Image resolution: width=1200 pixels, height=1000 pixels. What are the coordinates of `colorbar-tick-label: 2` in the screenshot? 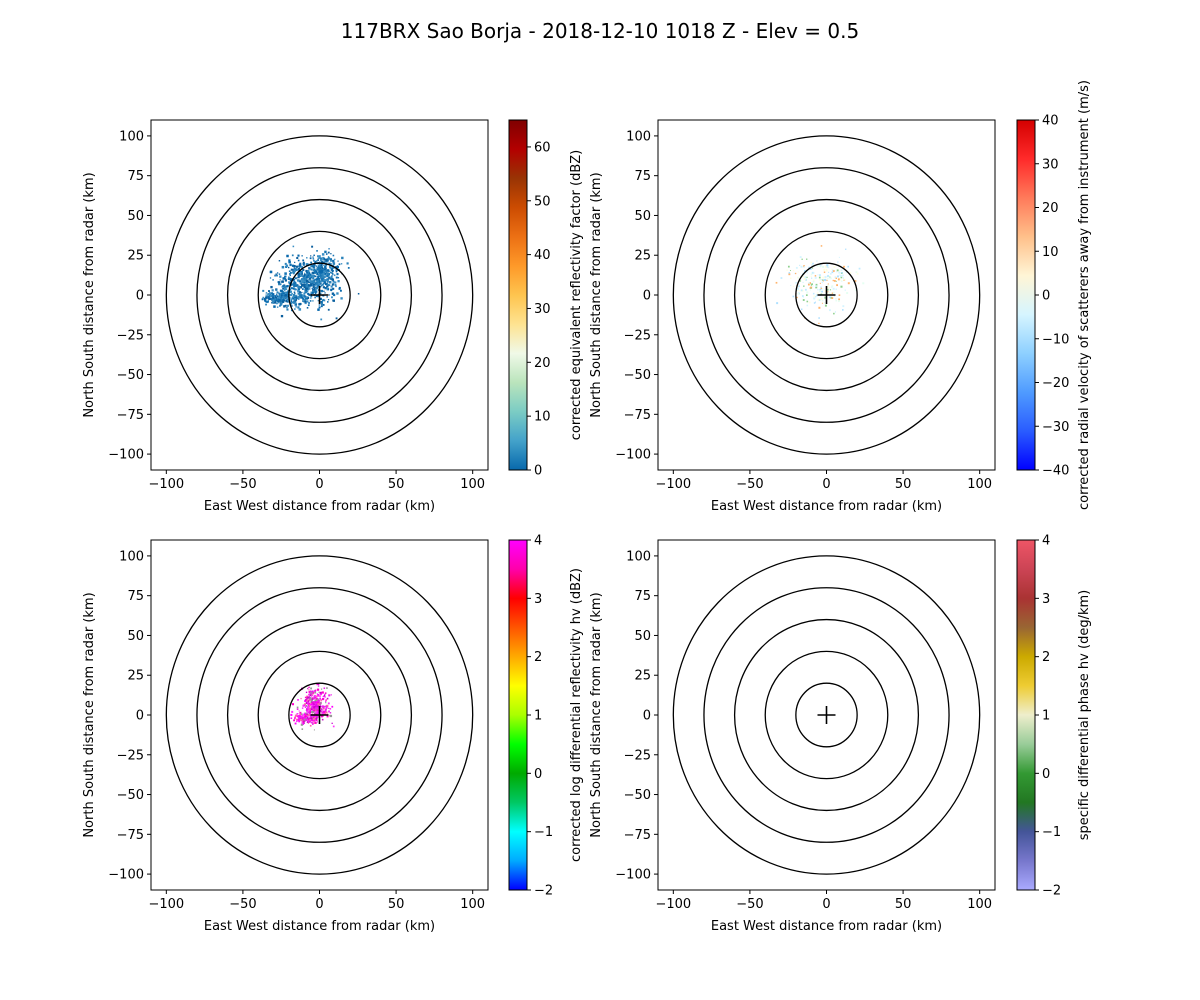 It's located at (538, 657).